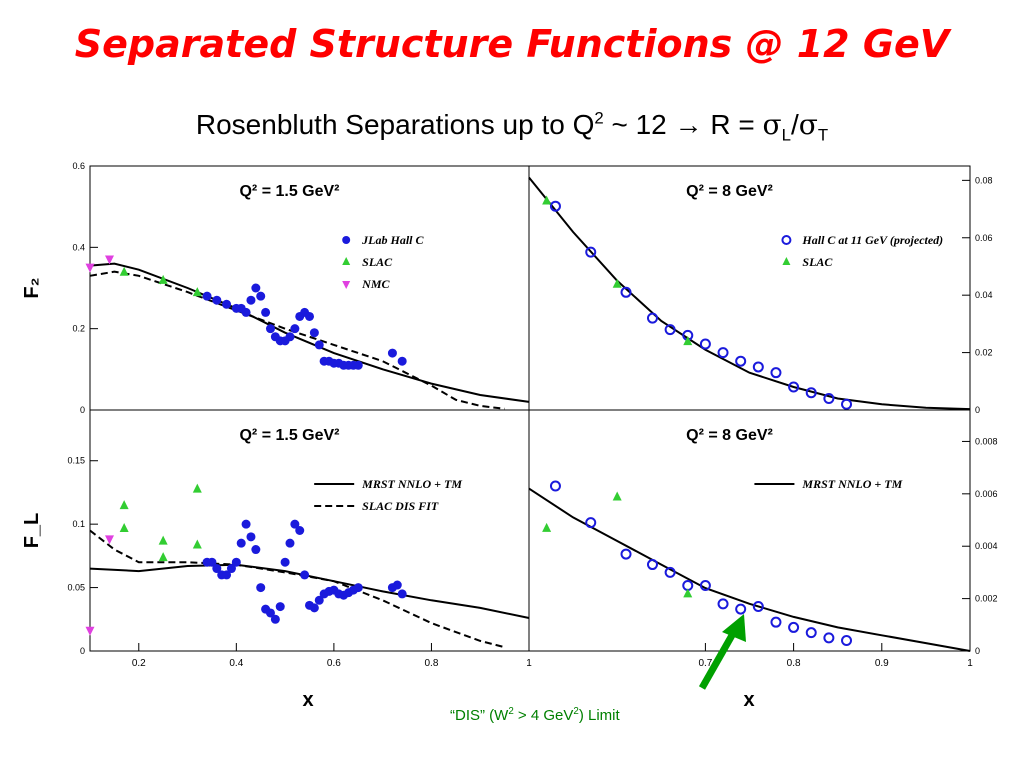 The height and width of the screenshot is (768, 1024). I want to click on slac-fit-curve, so click(297, 340).